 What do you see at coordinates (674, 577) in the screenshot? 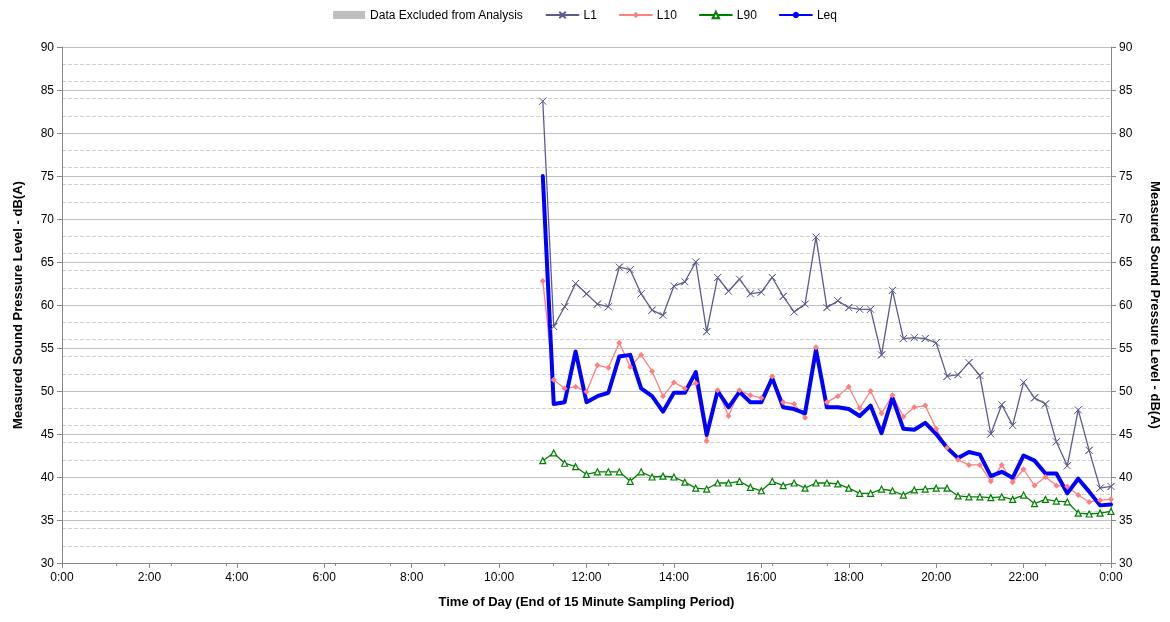
I see `x-tick-label: 14:00` at bounding box center [674, 577].